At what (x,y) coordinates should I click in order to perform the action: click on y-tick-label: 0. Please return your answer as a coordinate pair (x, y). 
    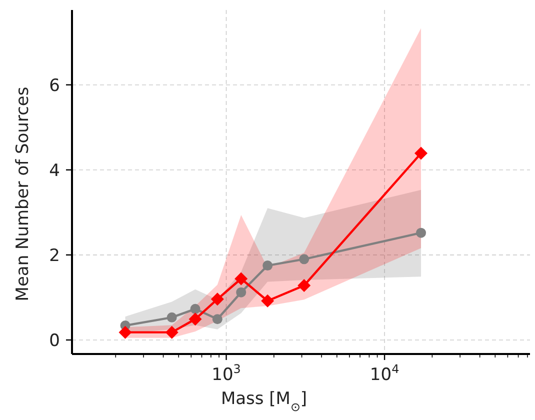
    Looking at the image, I should click on (54, 340).